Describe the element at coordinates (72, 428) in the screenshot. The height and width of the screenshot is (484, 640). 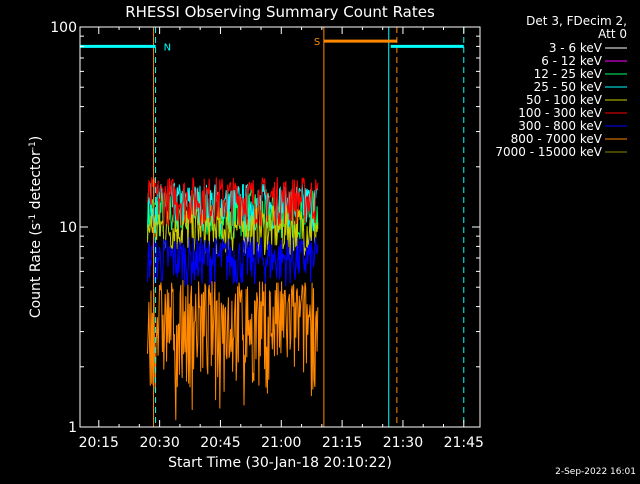
I see `y-tick-label: 1` at that location.